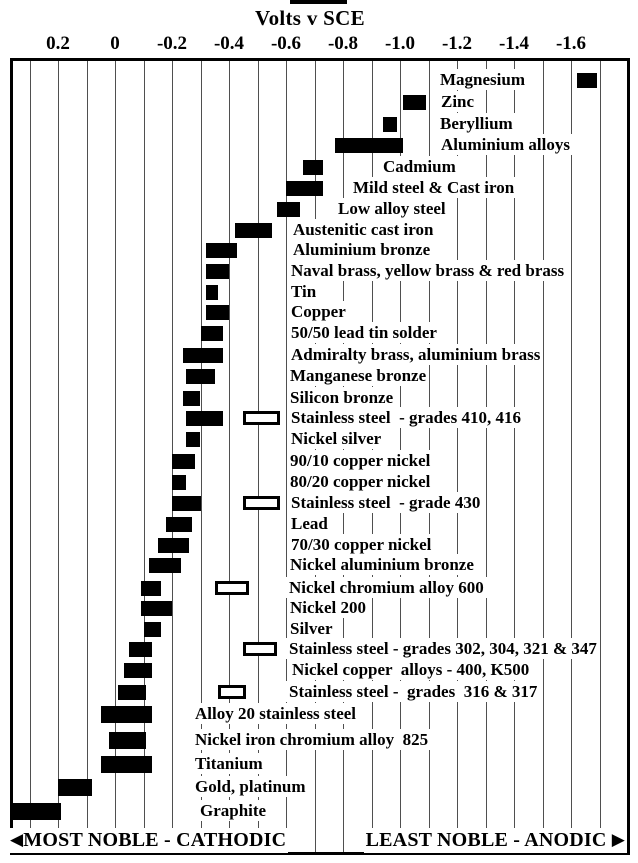 The width and height of the screenshot is (638, 863). Describe the element at coordinates (229, 43) in the screenshot. I see `axis-tick-label: -0.4` at that location.